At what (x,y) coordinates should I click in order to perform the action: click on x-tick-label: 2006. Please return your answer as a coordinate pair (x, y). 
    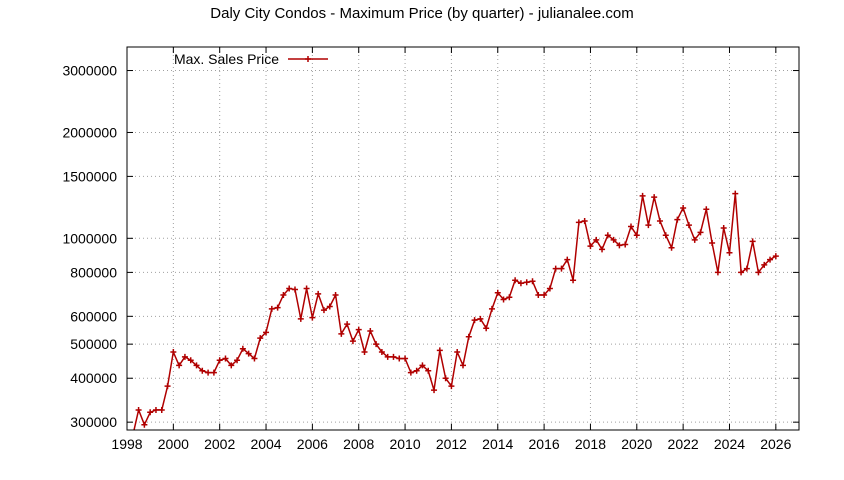
    Looking at the image, I should click on (312, 444).